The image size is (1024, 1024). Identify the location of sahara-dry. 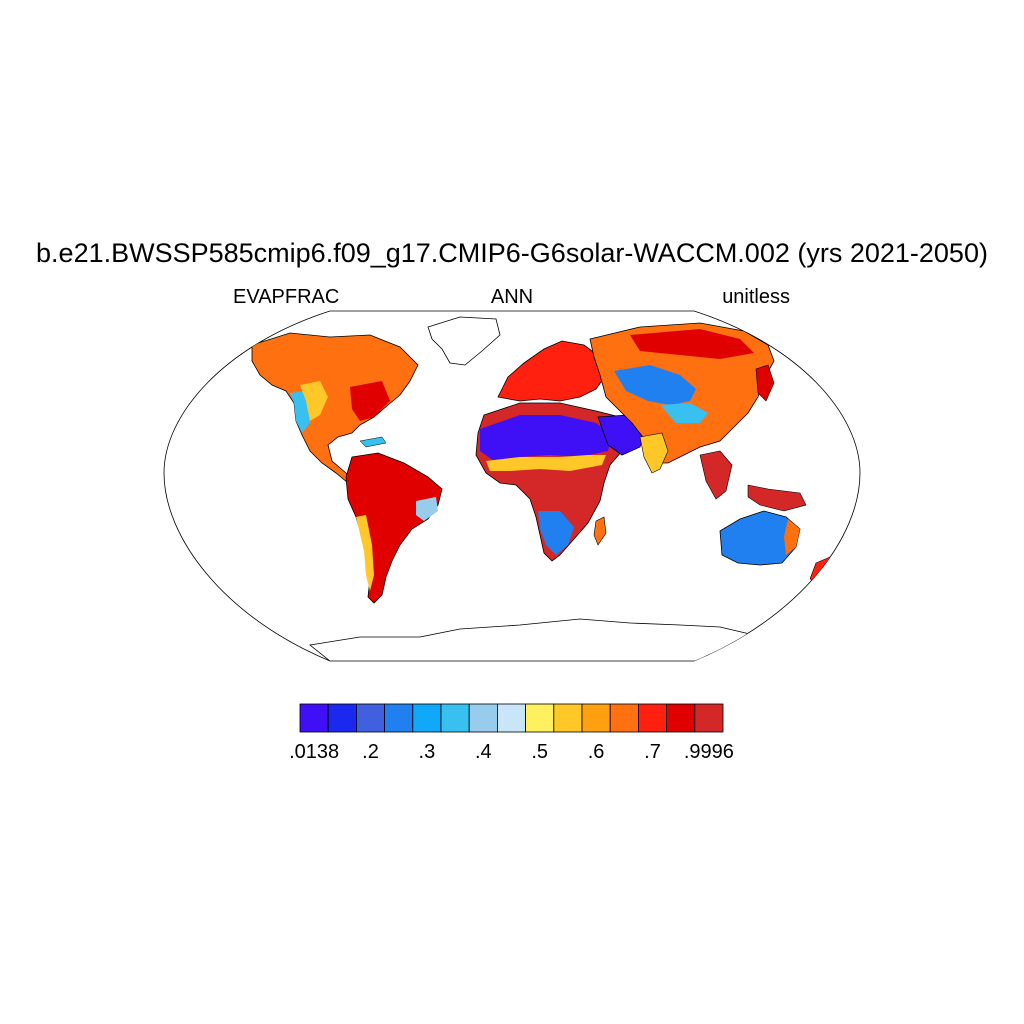
(546, 438).